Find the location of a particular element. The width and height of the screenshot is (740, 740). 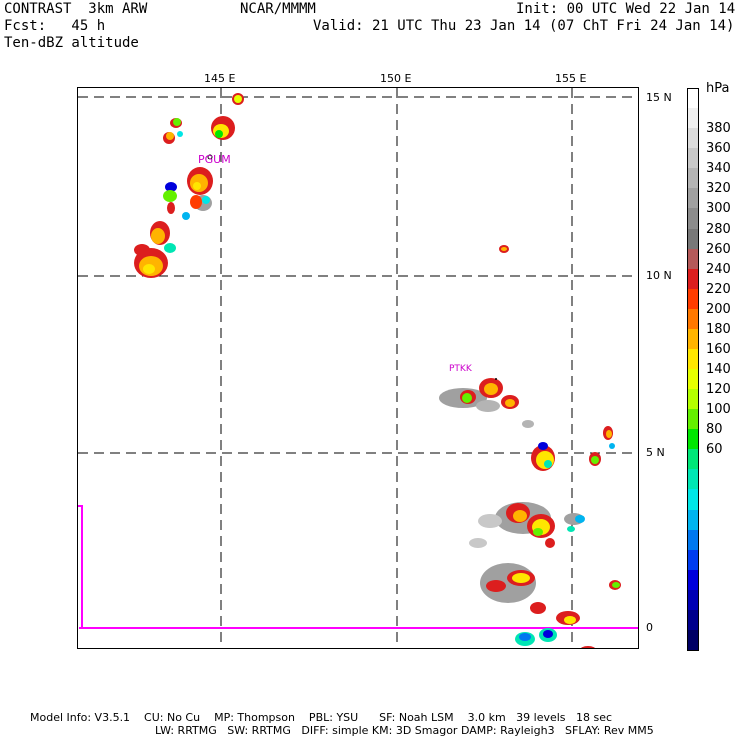

lat-label-10n: 10 N is located at coordinates (659, 275).